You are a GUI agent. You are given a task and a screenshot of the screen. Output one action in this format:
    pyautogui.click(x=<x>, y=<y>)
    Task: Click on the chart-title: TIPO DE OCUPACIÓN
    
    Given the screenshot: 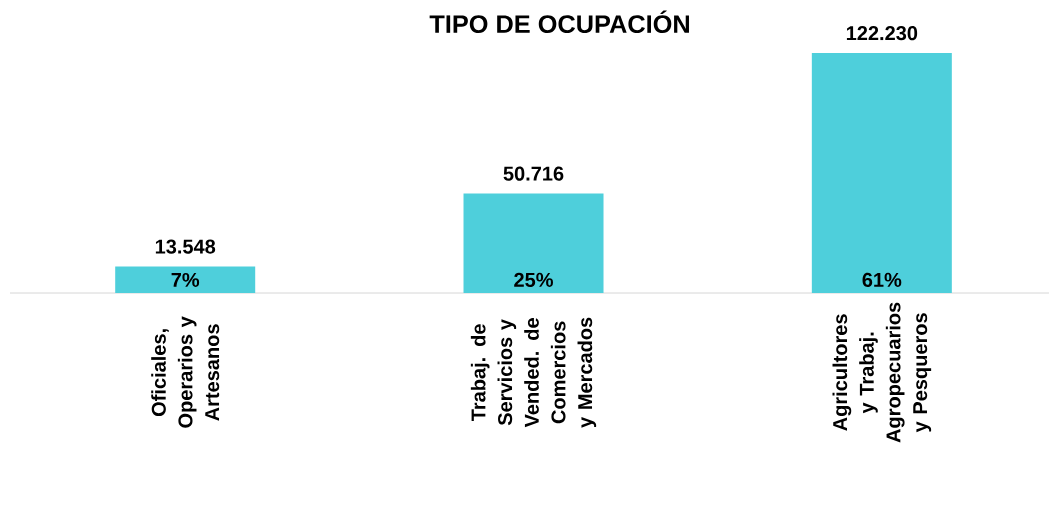 What is the action you would take?
    pyautogui.click(x=559, y=22)
    